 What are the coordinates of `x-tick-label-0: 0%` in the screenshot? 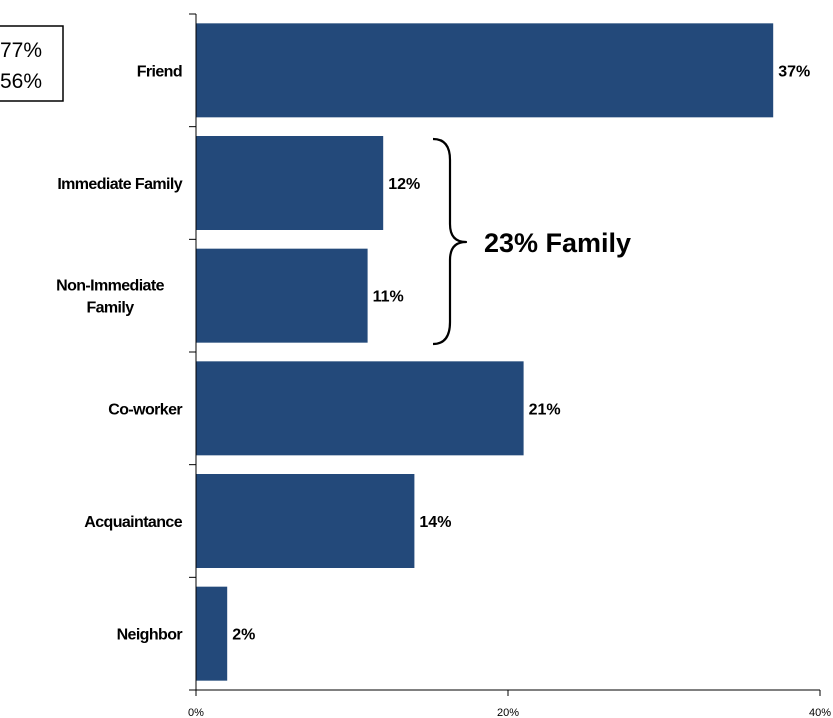 It's located at (196, 712).